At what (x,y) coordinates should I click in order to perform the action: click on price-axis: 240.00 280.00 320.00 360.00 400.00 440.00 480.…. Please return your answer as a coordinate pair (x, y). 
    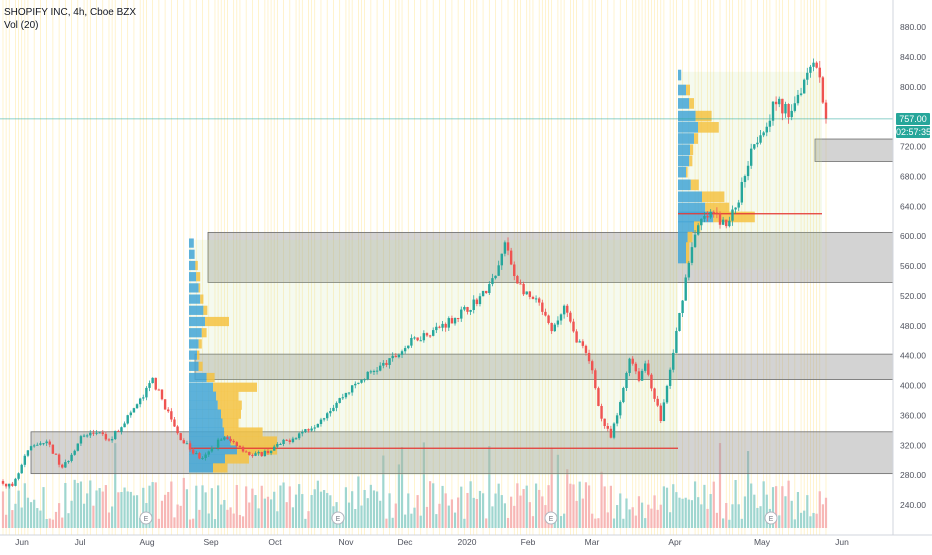
    Looking at the image, I should click on (912, 275).